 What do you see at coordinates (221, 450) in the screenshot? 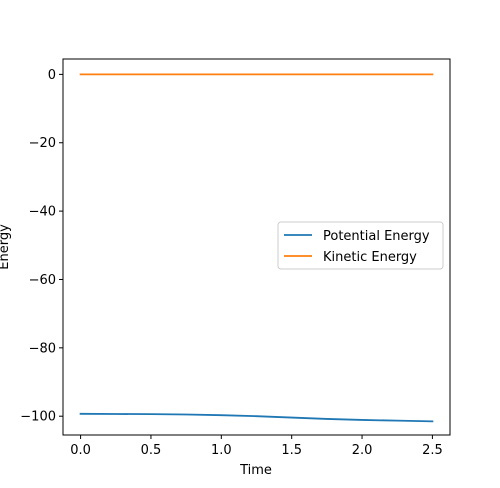
I see `x-tick-label: 1.0` at bounding box center [221, 450].